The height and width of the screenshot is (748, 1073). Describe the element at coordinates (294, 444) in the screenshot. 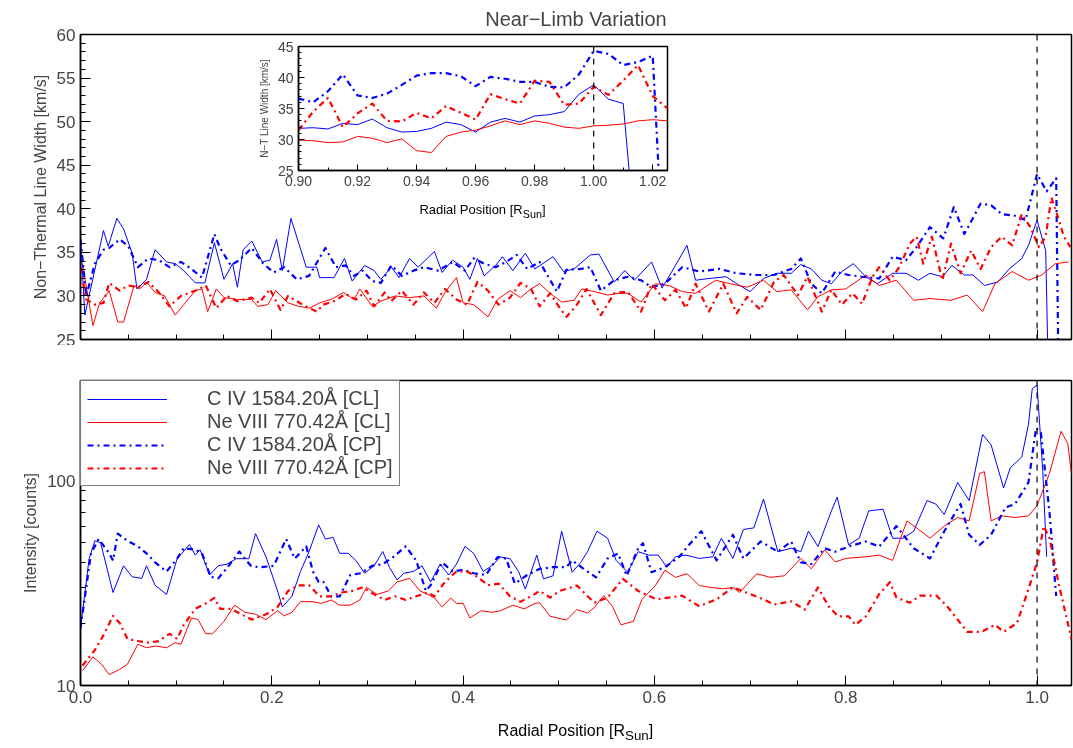

I see `legend-label: C IV 1584.20Å [CP]` at that location.